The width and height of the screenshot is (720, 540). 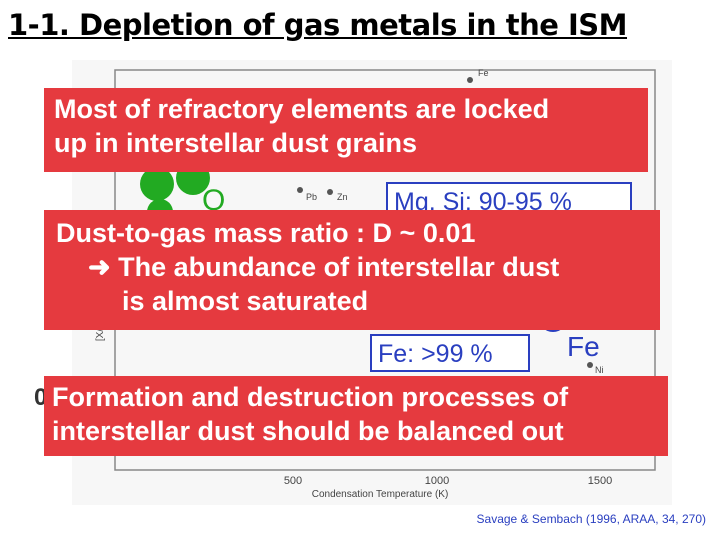 I want to click on note-line: Formation and destruction processes of, so click(x=310, y=397).